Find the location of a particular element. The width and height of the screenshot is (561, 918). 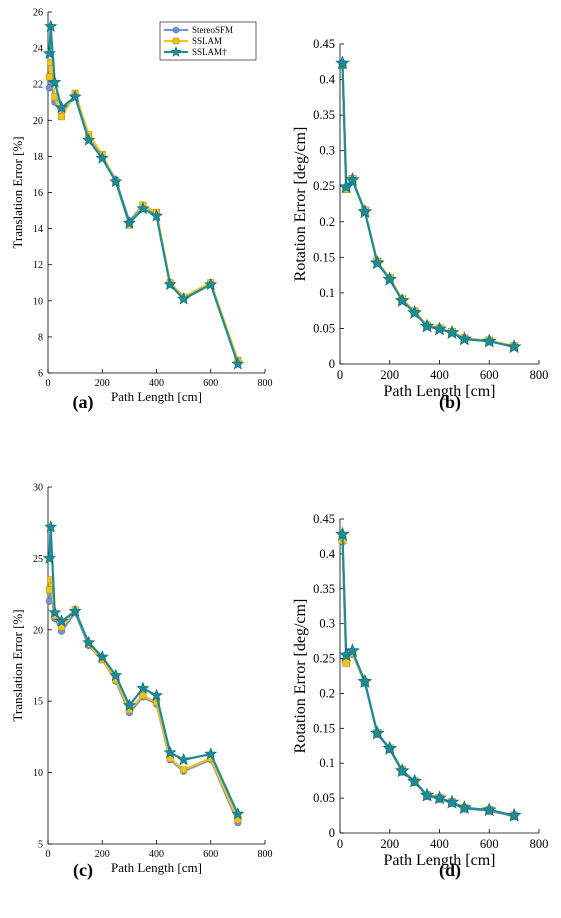

y-tick-label: 26 is located at coordinates (38, 13).